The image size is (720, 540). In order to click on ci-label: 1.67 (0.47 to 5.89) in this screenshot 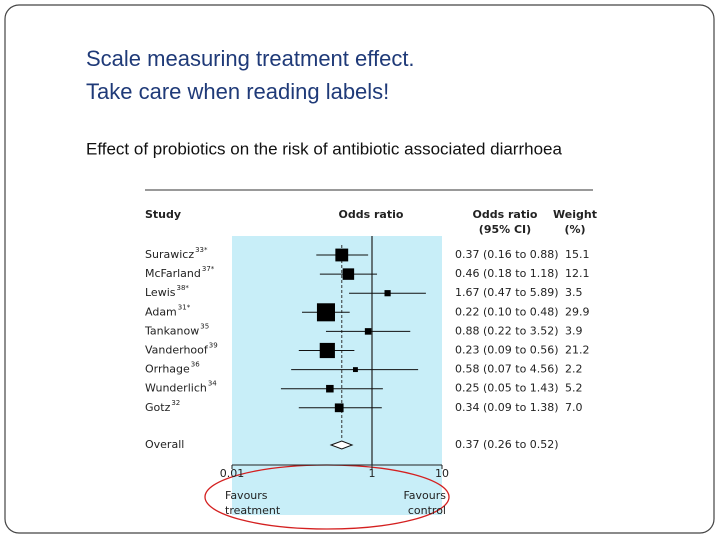, I will do `click(507, 292)`.